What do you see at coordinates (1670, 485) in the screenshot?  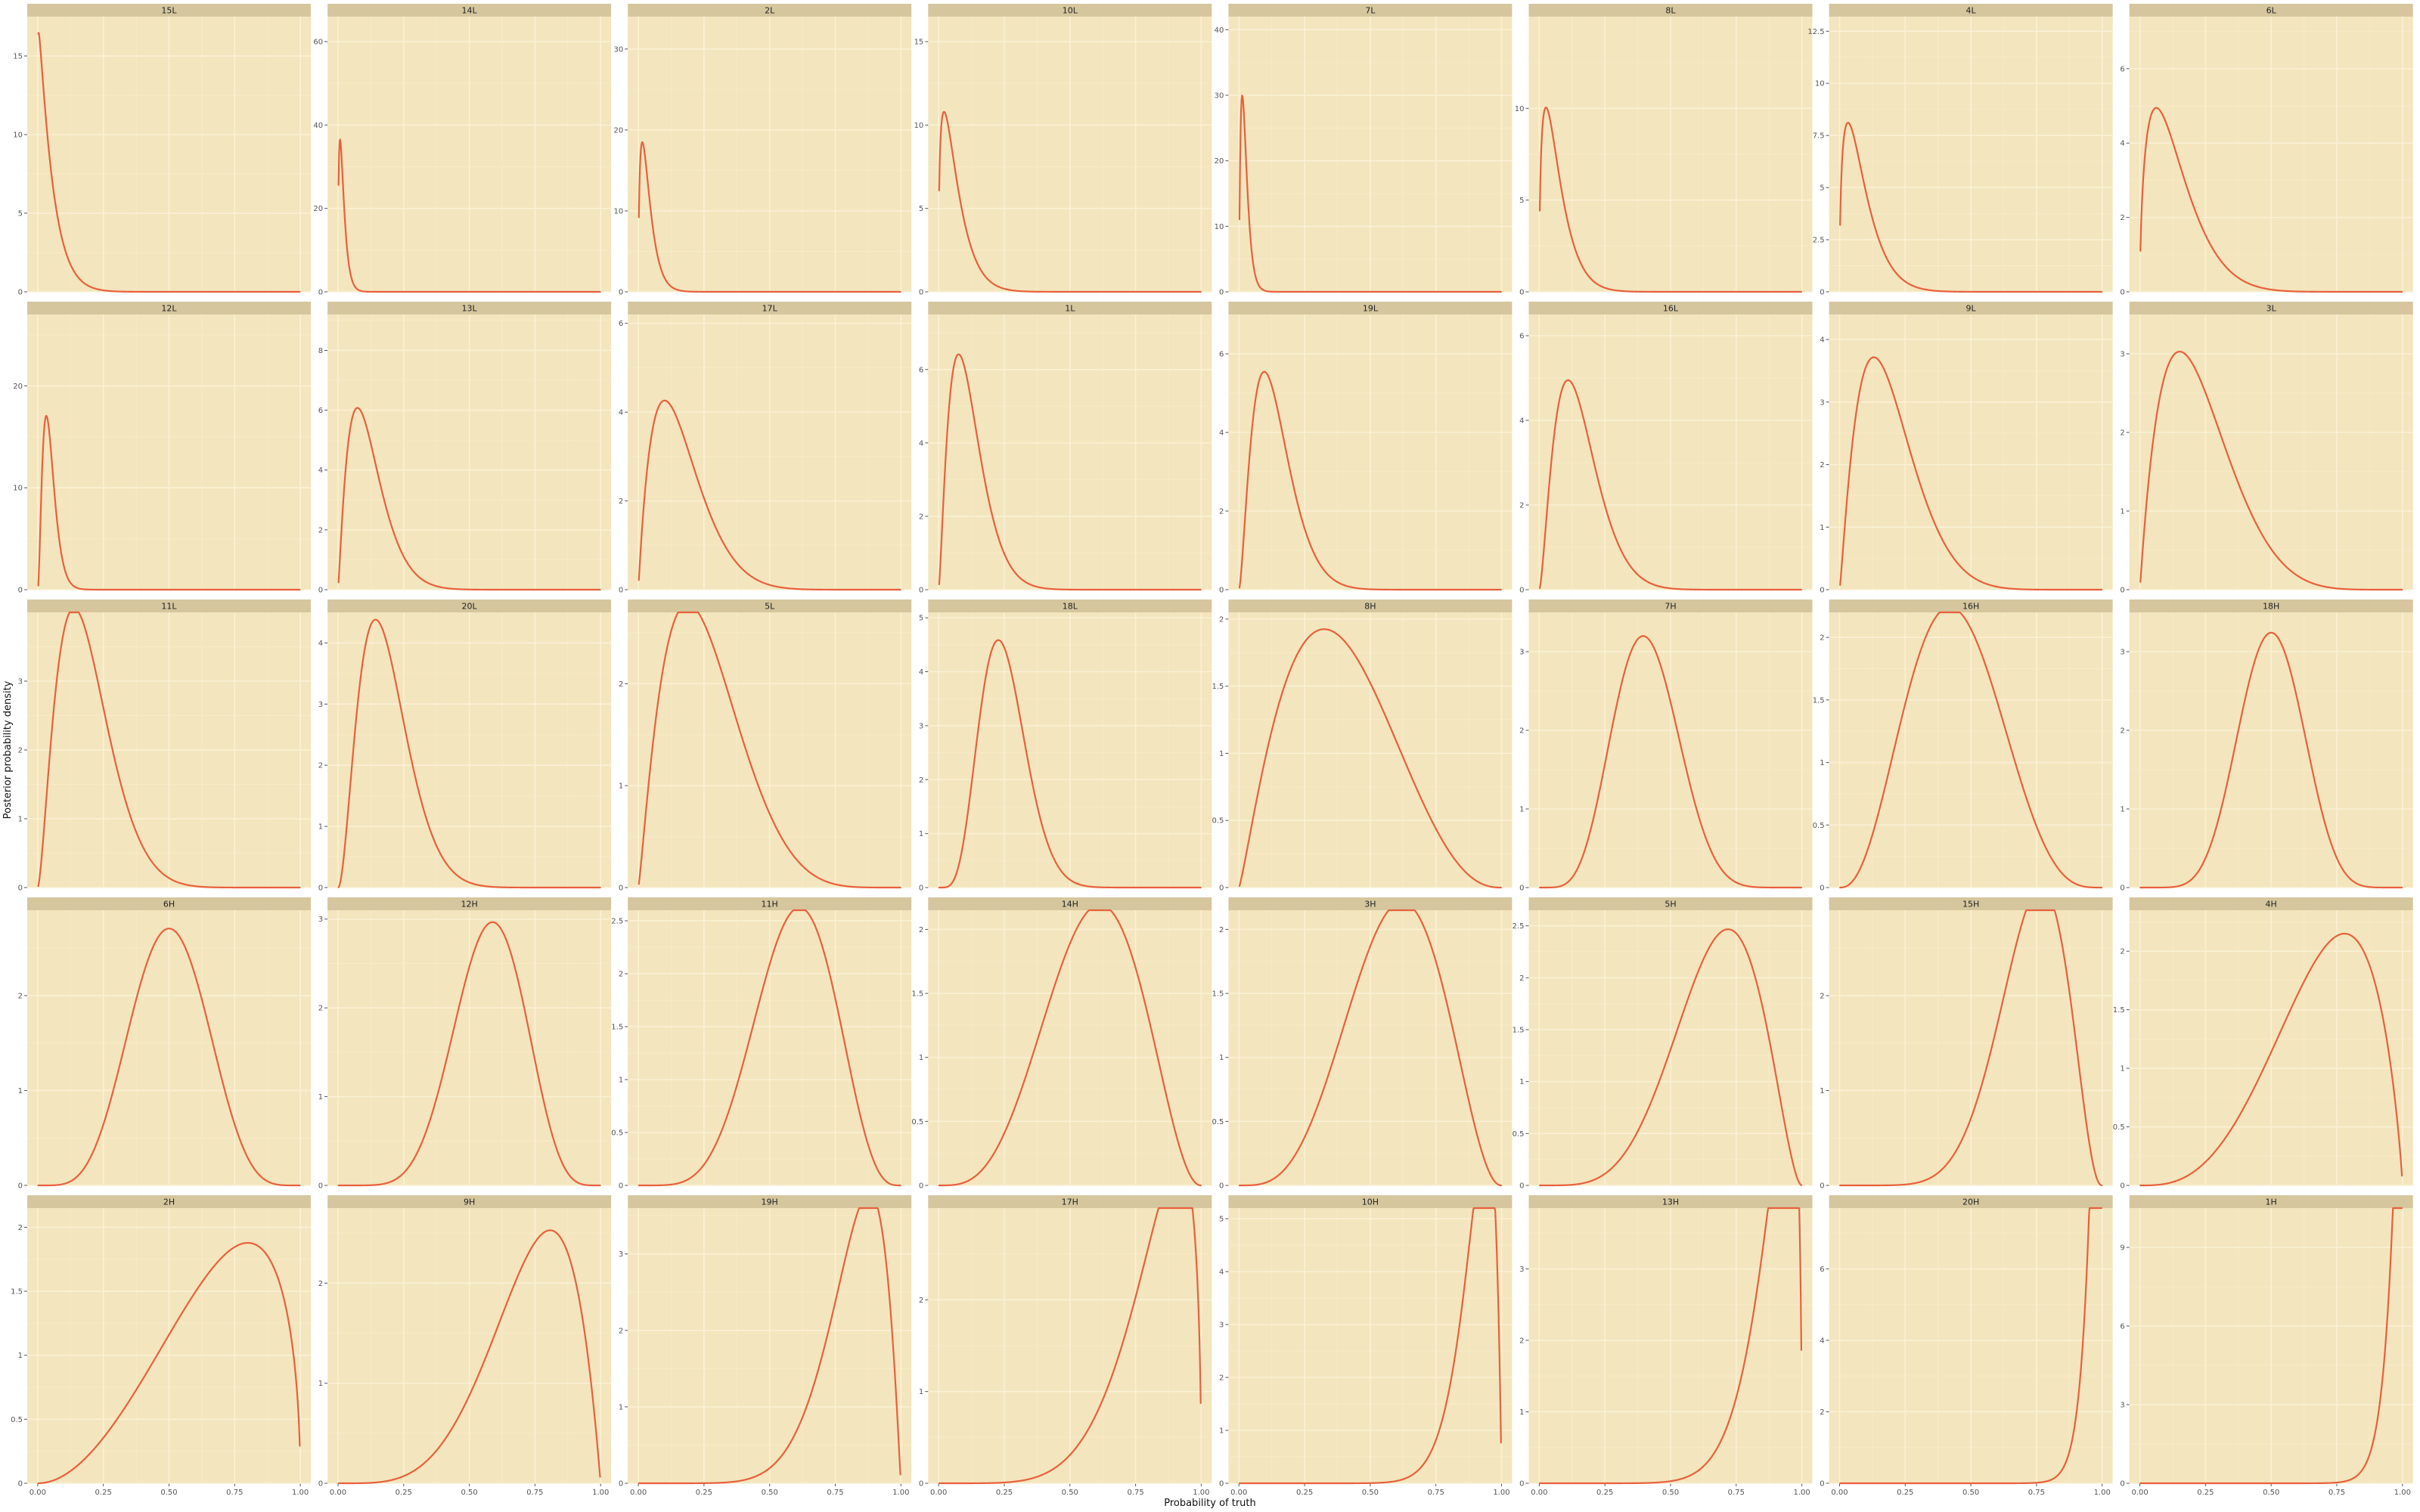 I see `density-curve-16L` at bounding box center [1670, 485].